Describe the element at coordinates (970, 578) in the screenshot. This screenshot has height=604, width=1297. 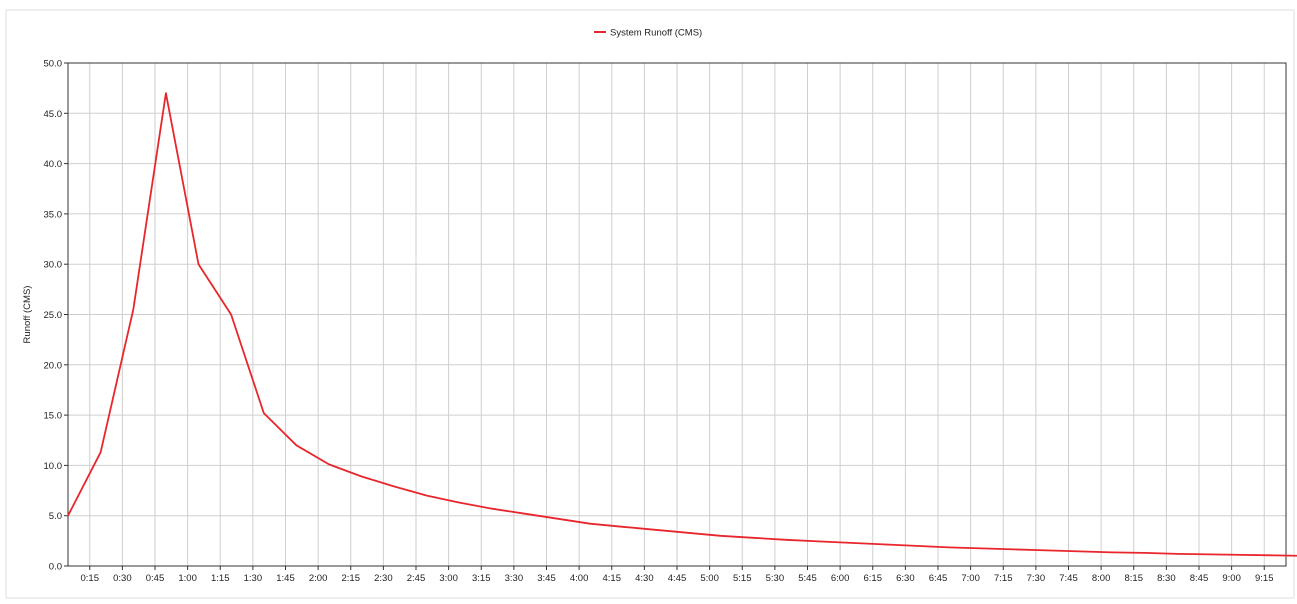
I see `x-tick-label: 7:00` at that location.